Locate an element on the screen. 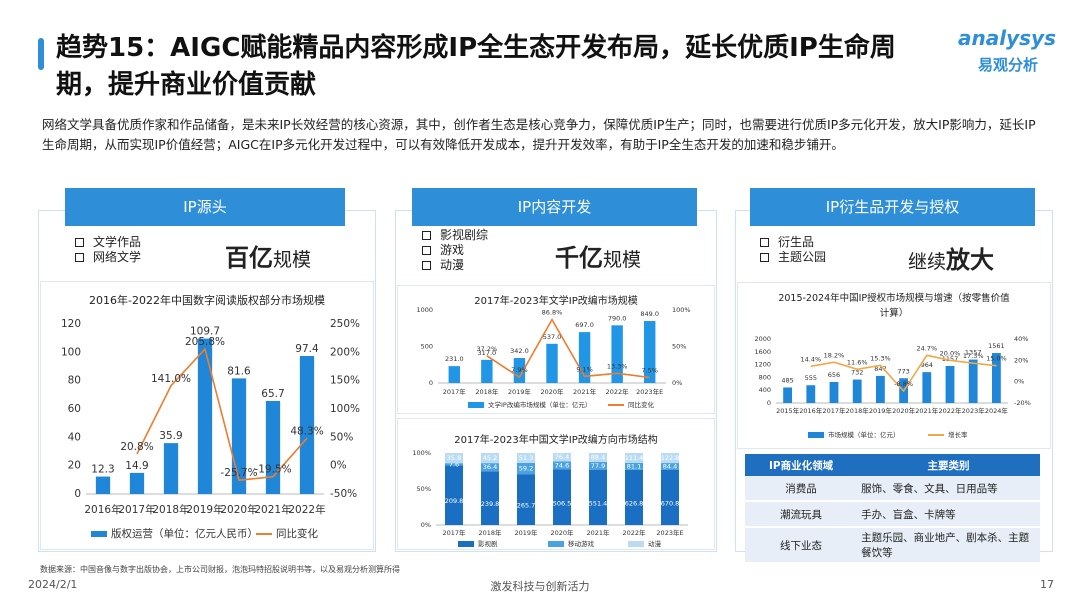  legend-label: 动漫 is located at coordinates (655, 543).